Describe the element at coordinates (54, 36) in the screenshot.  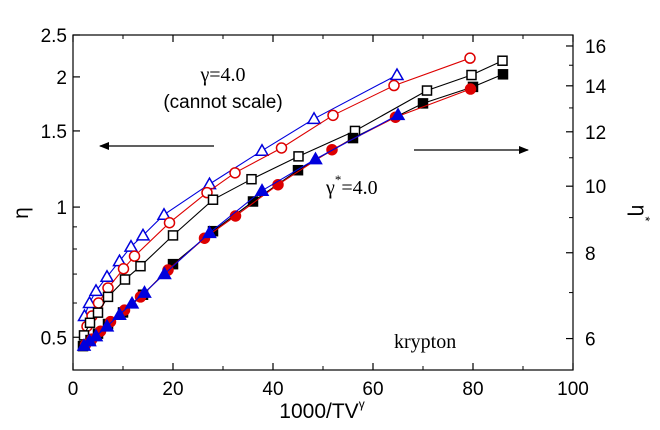
I see `y-tick-label: 2.5` at that location.